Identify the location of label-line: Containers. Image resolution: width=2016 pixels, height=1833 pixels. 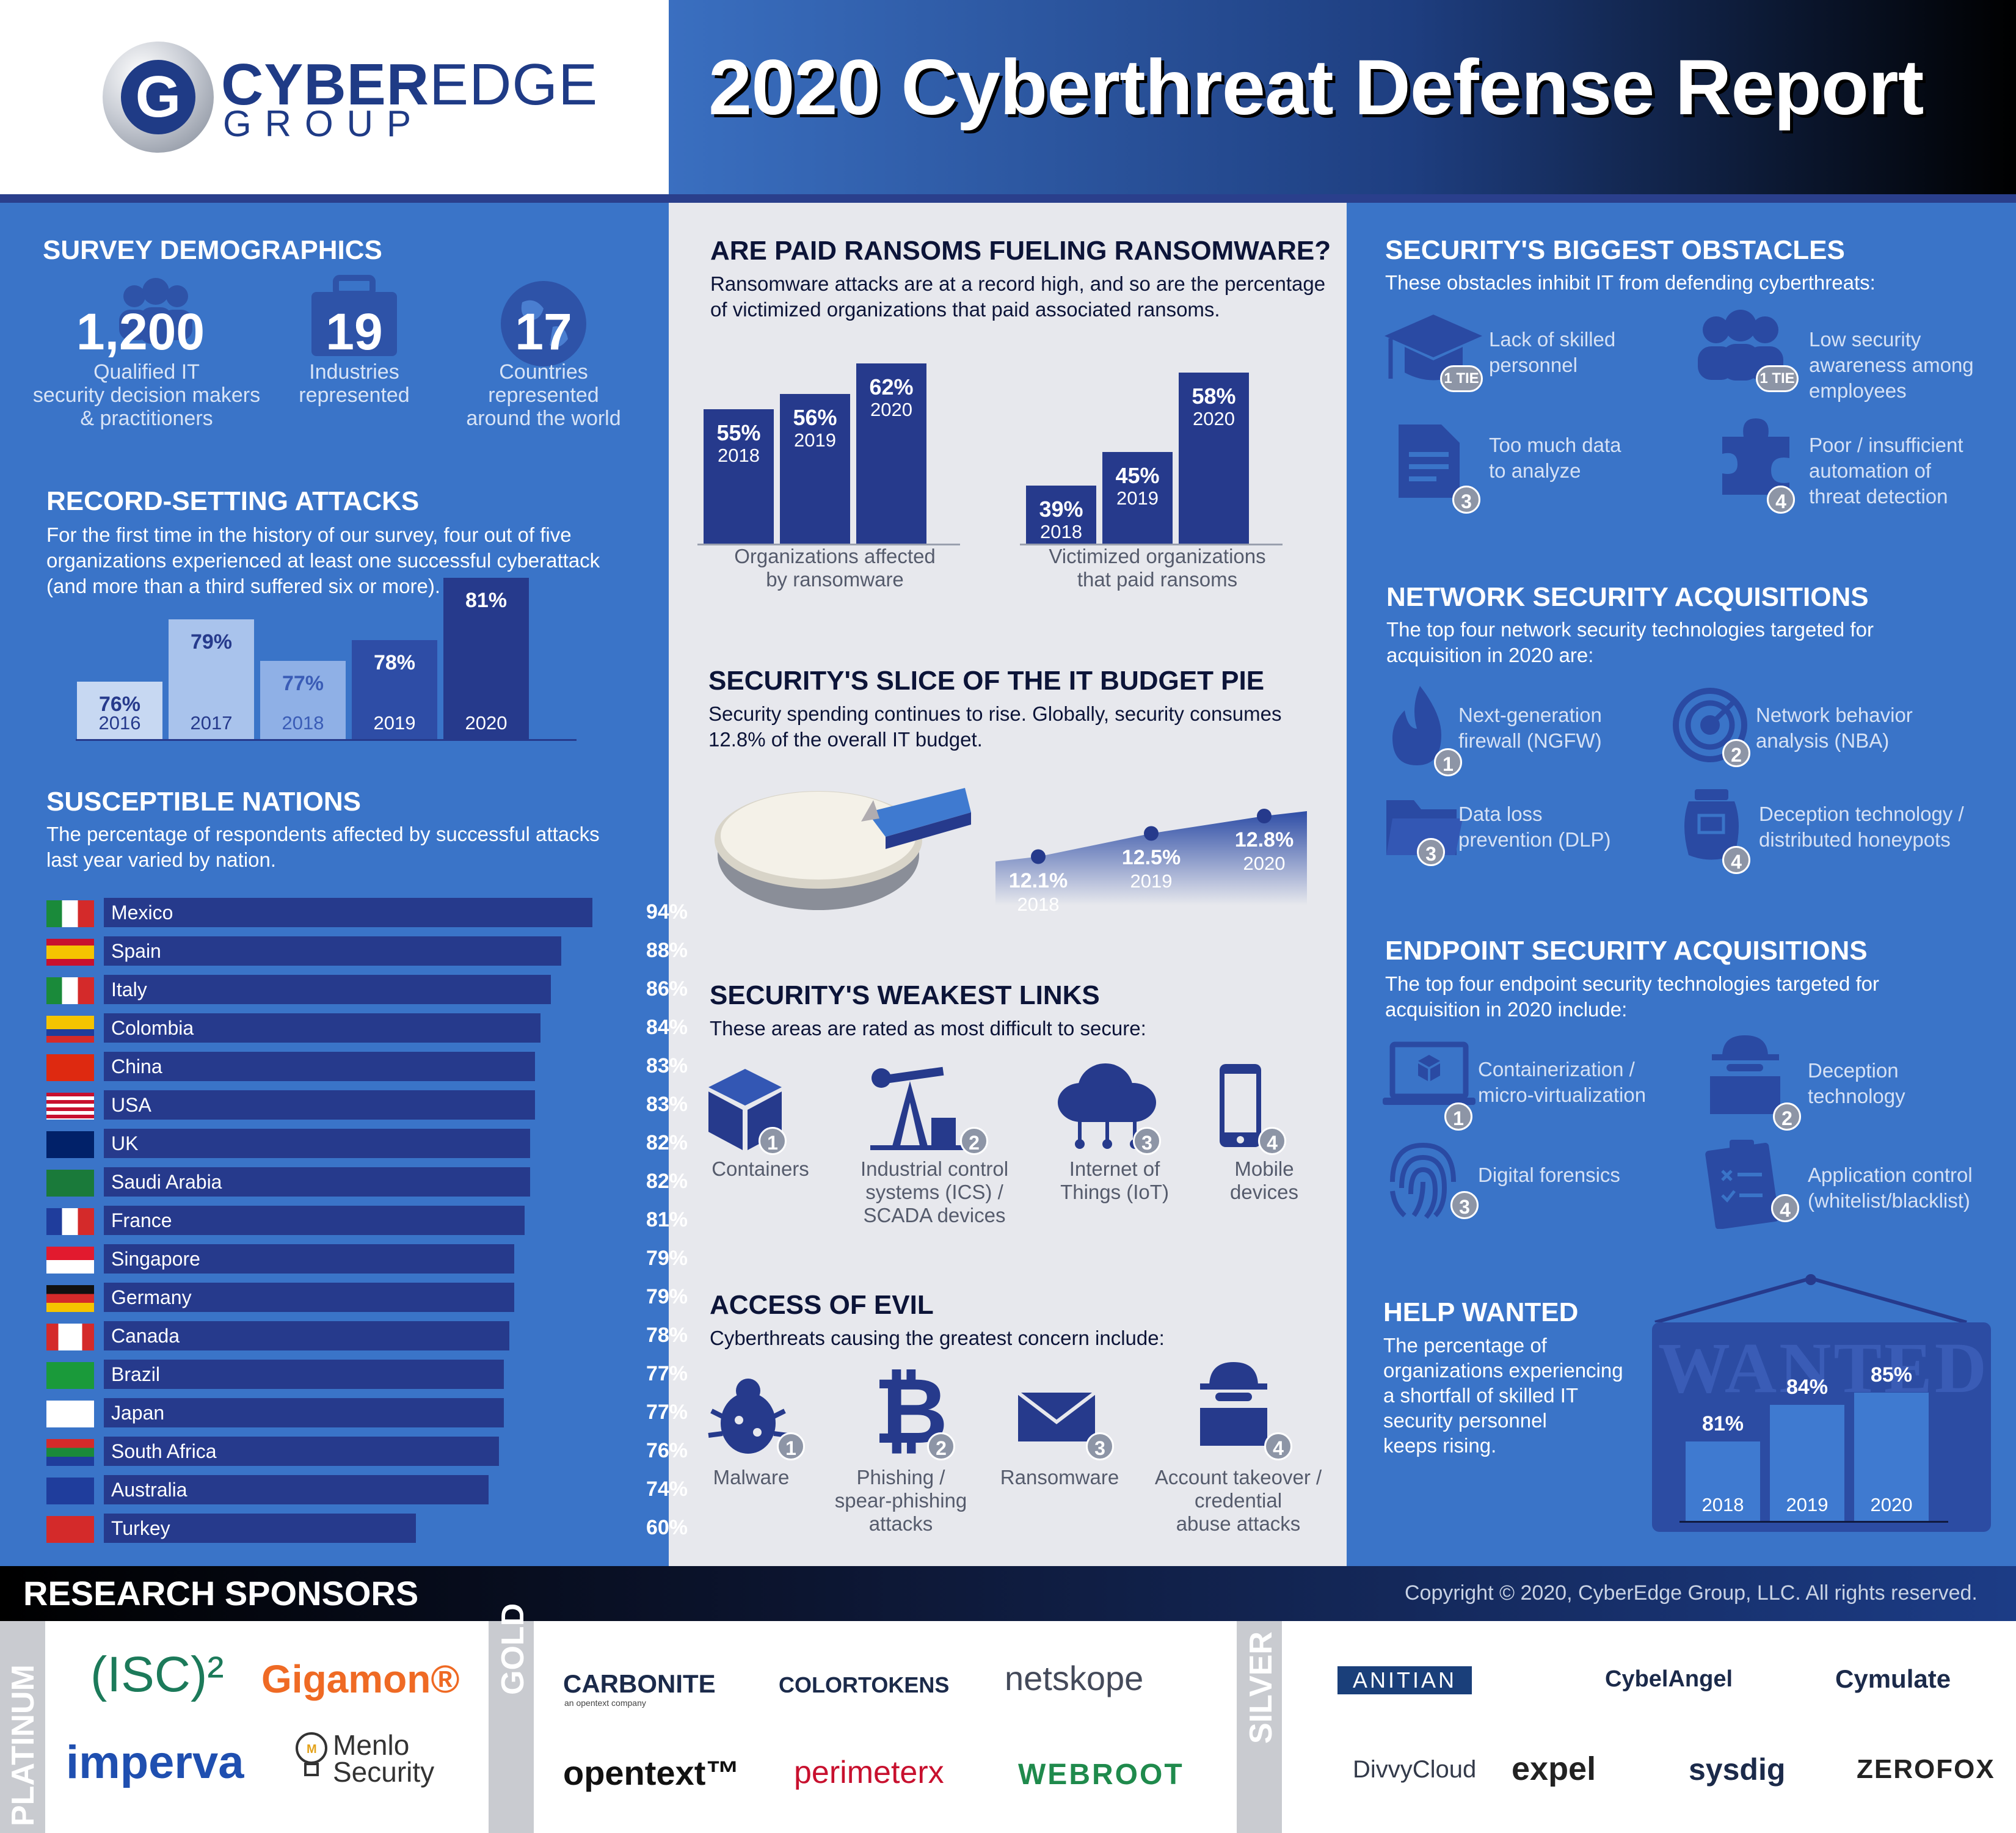
(760, 1168).